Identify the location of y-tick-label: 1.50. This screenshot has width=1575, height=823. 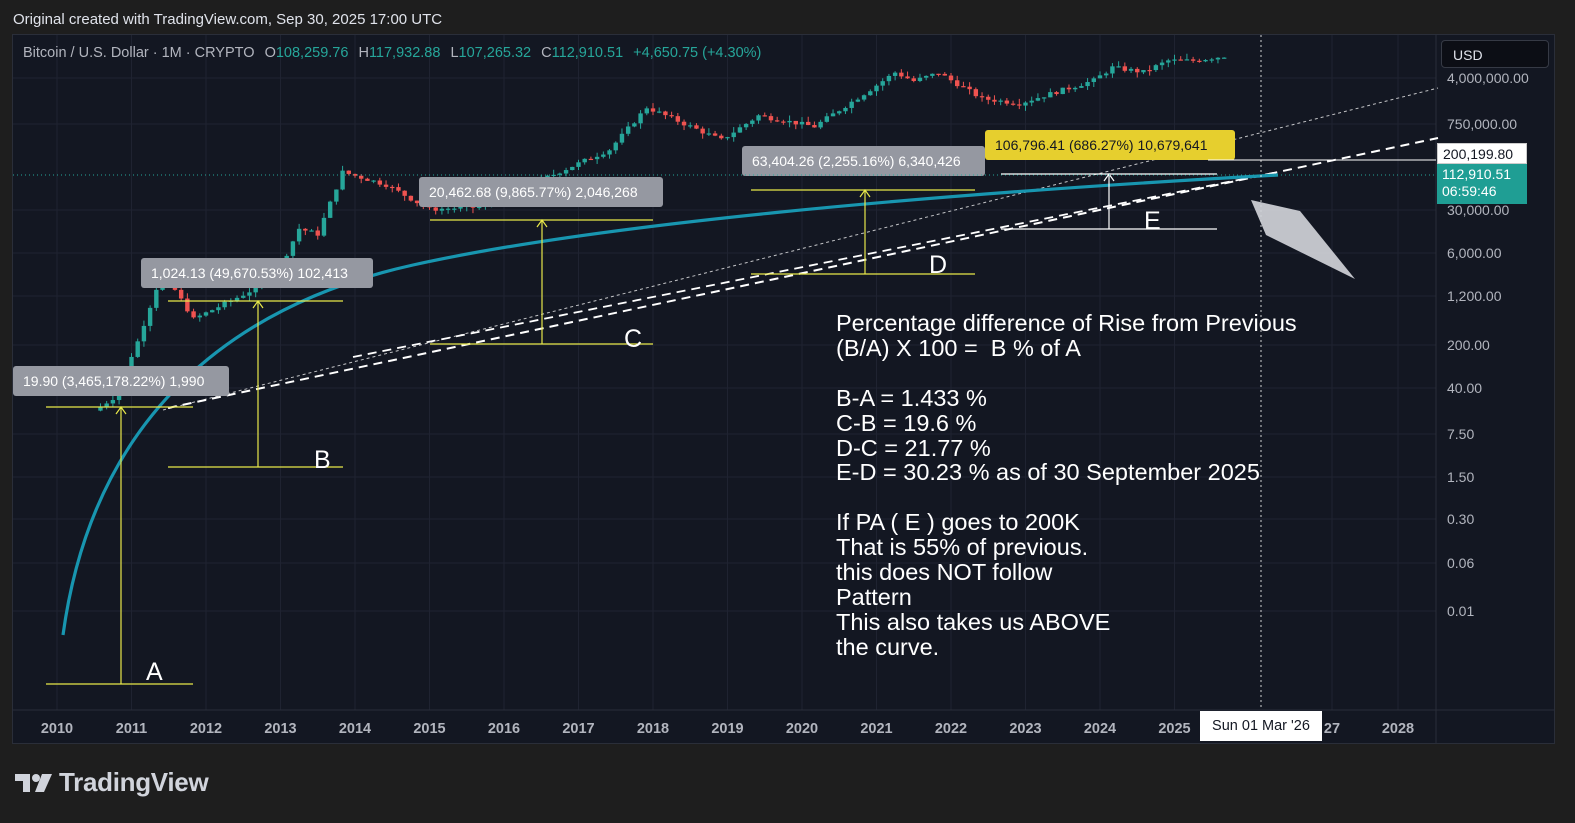
(1460, 477).